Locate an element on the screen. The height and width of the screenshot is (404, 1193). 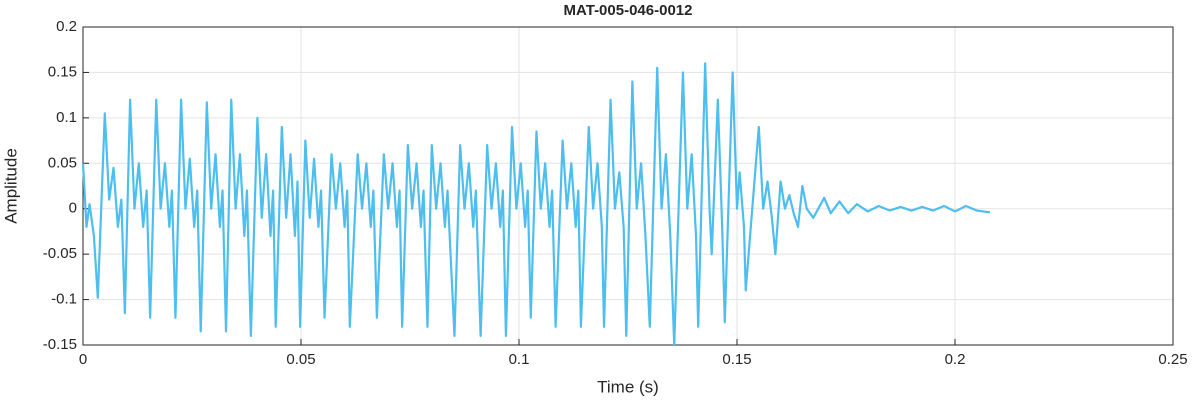
x-tick-label: 0.25 is located at coordinates (1172, 359).